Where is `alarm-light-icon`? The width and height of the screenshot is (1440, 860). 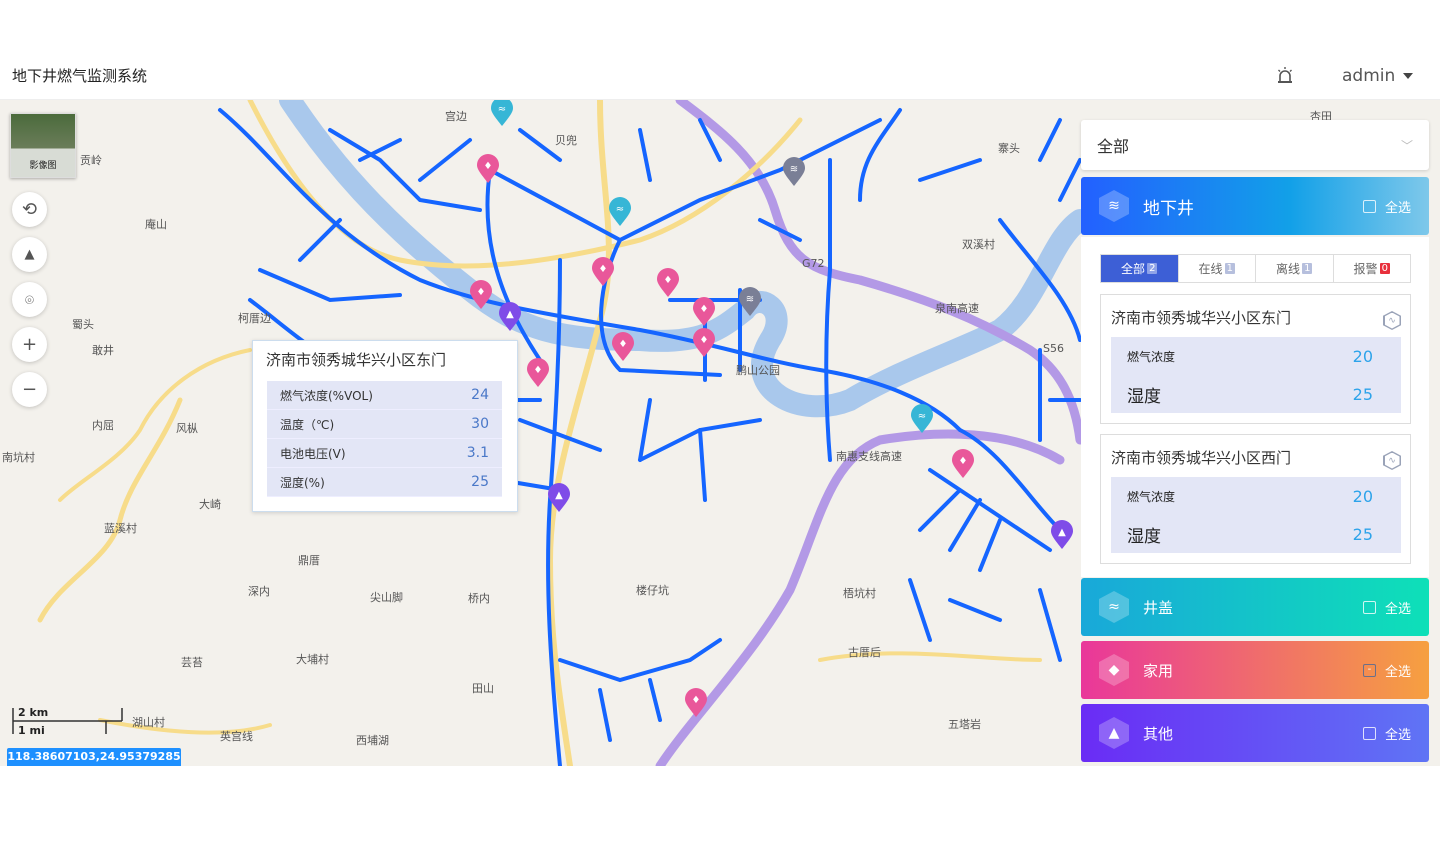 alarm-light-icon is located at coordinates (1285, 75).